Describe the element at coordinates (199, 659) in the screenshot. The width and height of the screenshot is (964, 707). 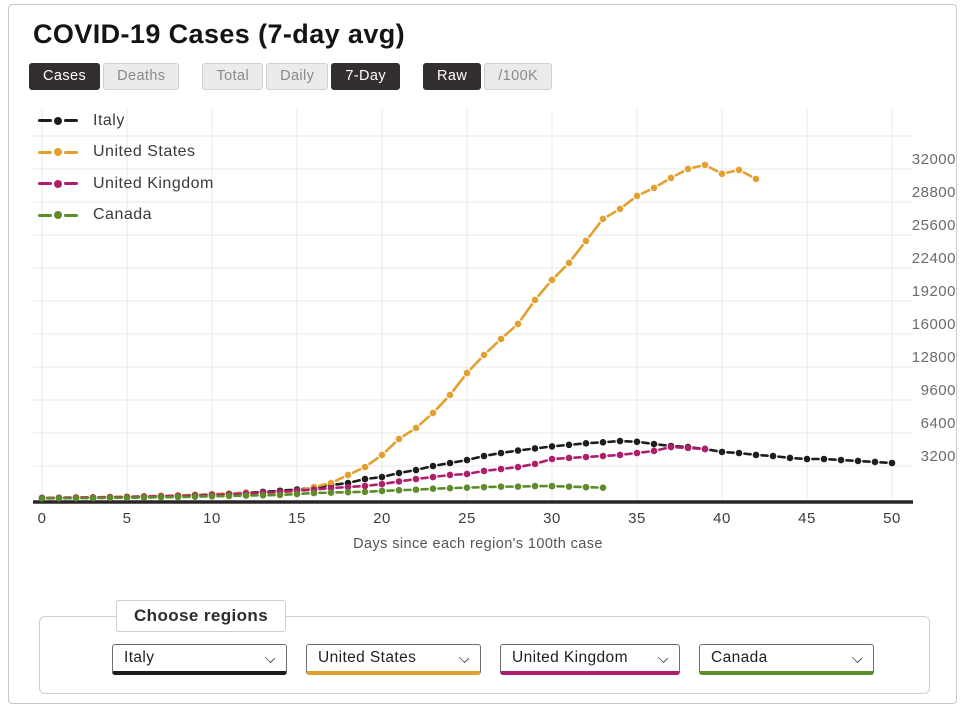
I see `region-select-1: Italy` at that location.